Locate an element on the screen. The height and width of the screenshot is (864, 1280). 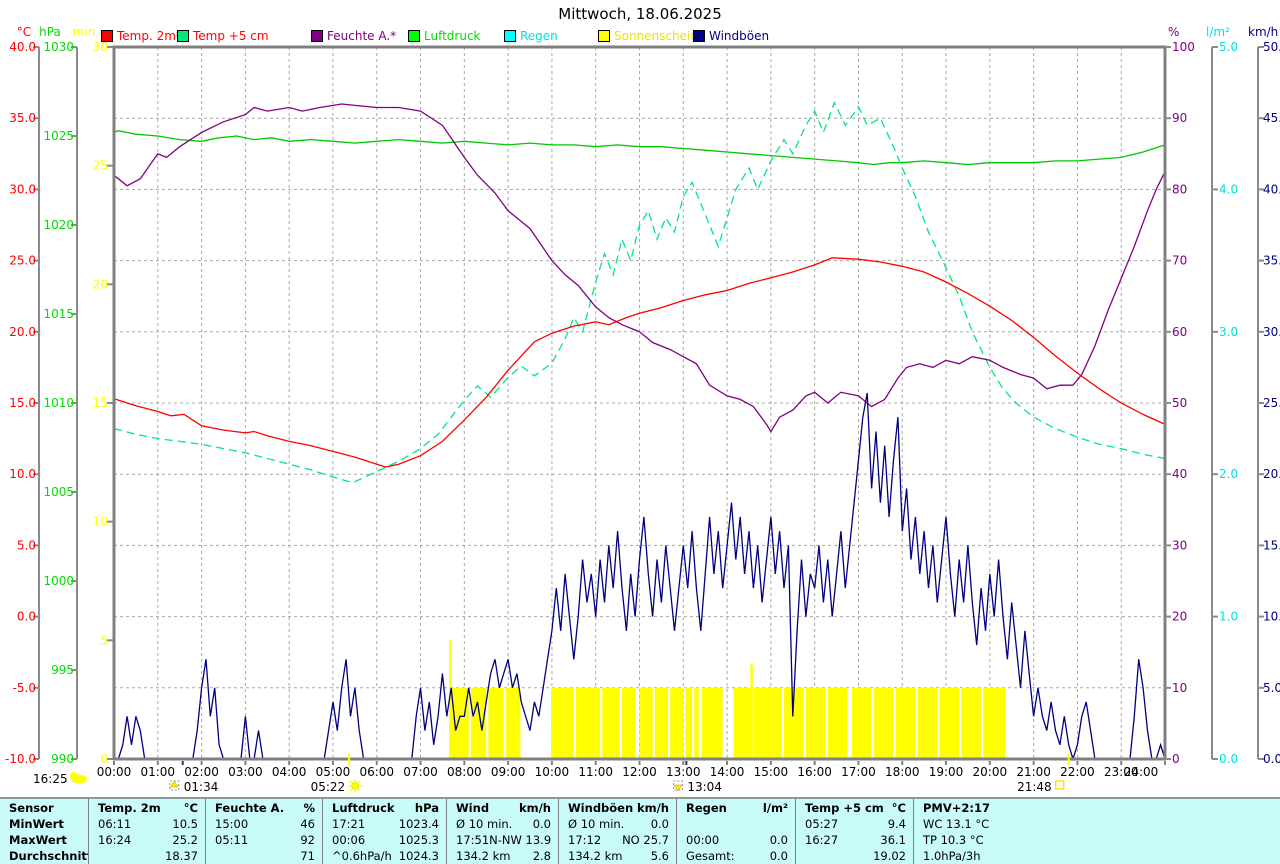
svg-text: 20.0 is located at coordinates (1271, 474).